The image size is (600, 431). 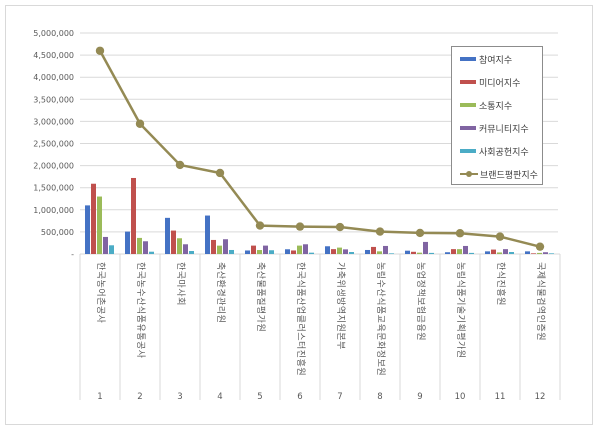 I want to click on y-tick-label: 2,000,000, so click(x=53, y=166).